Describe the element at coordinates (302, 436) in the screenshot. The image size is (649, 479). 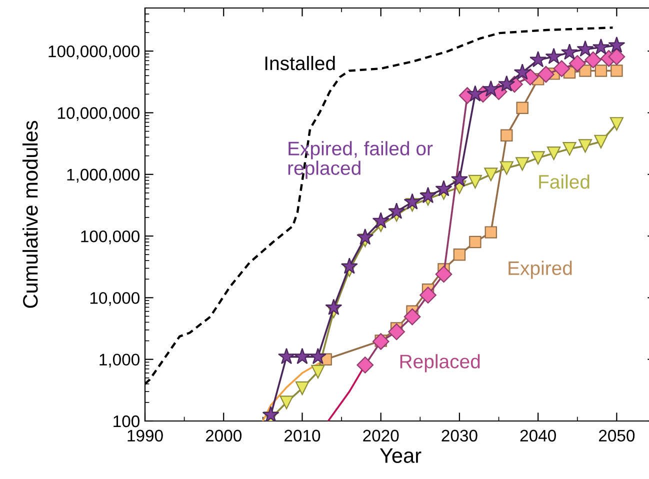
I see `x-tick-label: 2010` at that location.